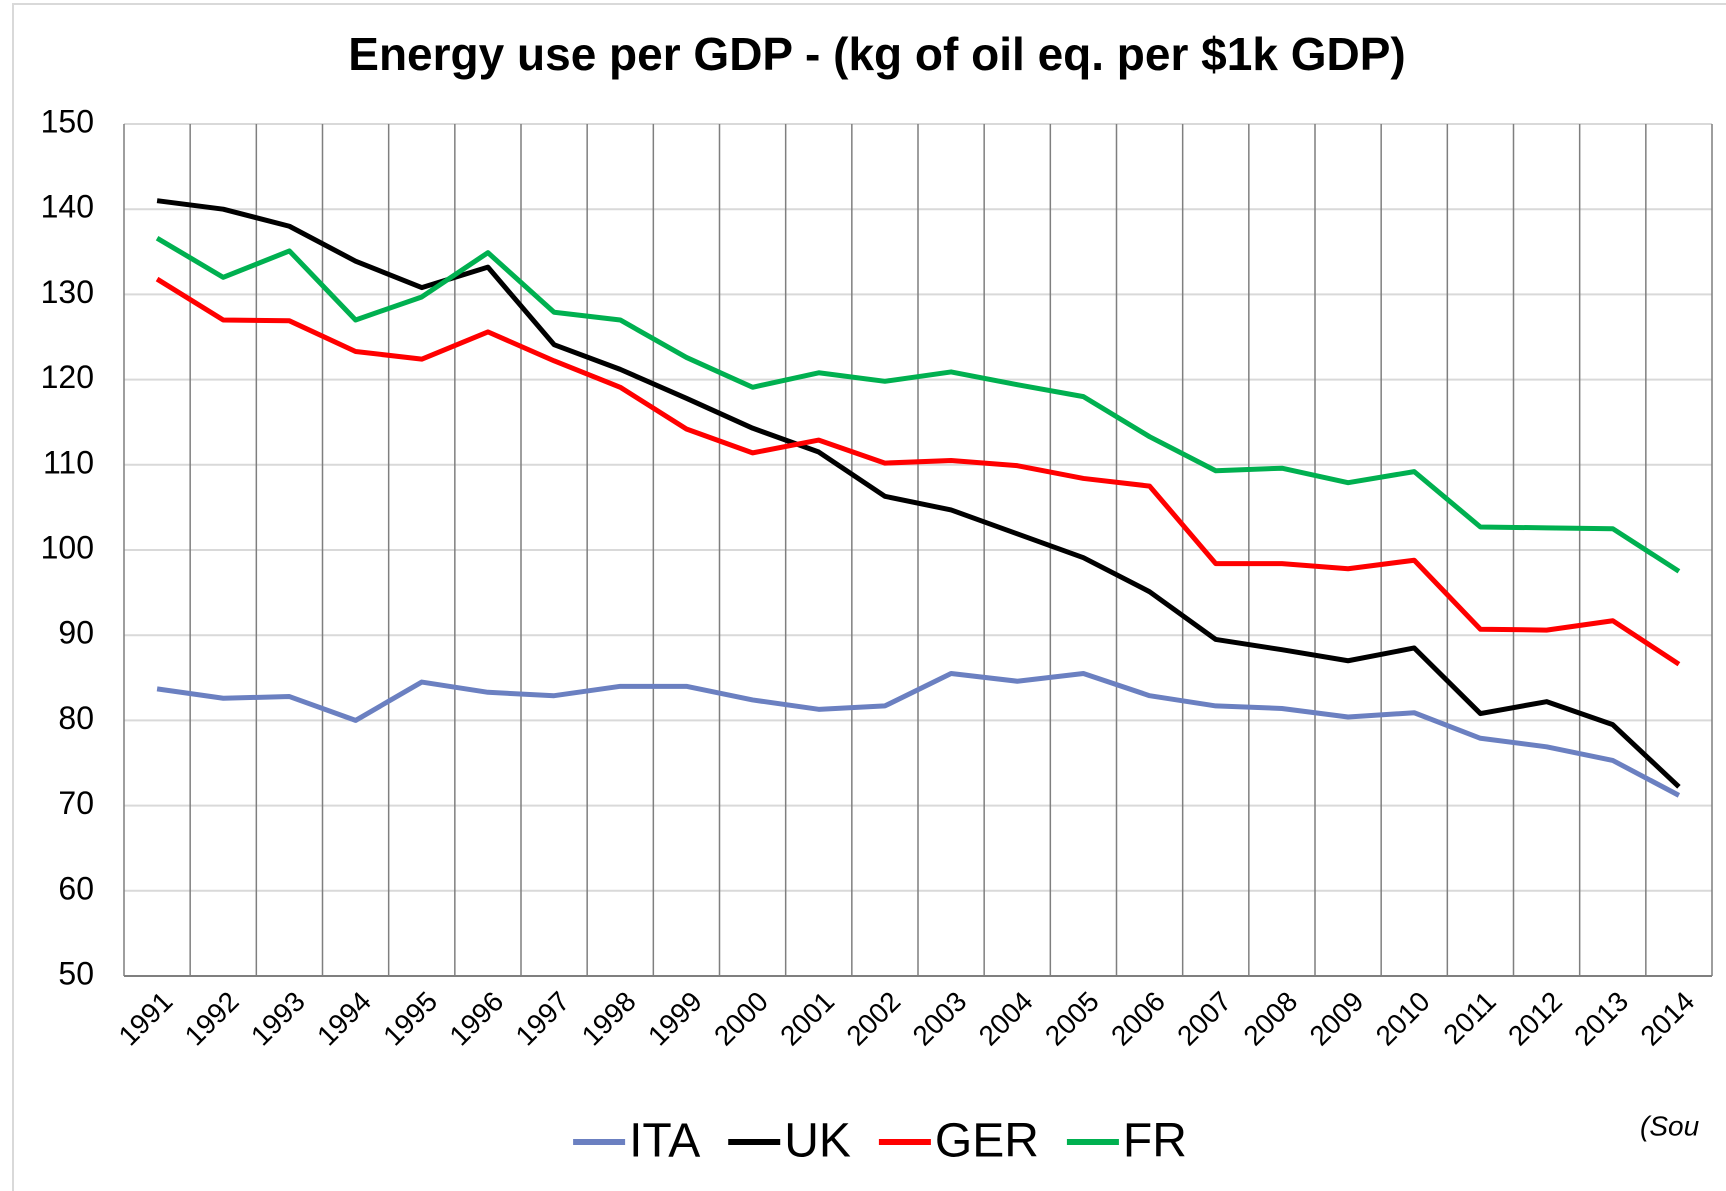 This screenshot has height=1191, width=1726. Describe the element at coordinates (741, 1019) in the screenshot. I see `x-tick-label: 2000` at that location.